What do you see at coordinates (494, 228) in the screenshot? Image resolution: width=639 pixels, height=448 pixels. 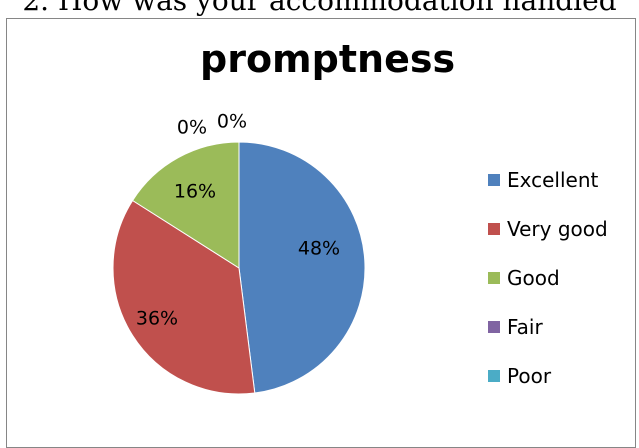 I see `legend-swatch-very-good` at bounding box center [494, 228].